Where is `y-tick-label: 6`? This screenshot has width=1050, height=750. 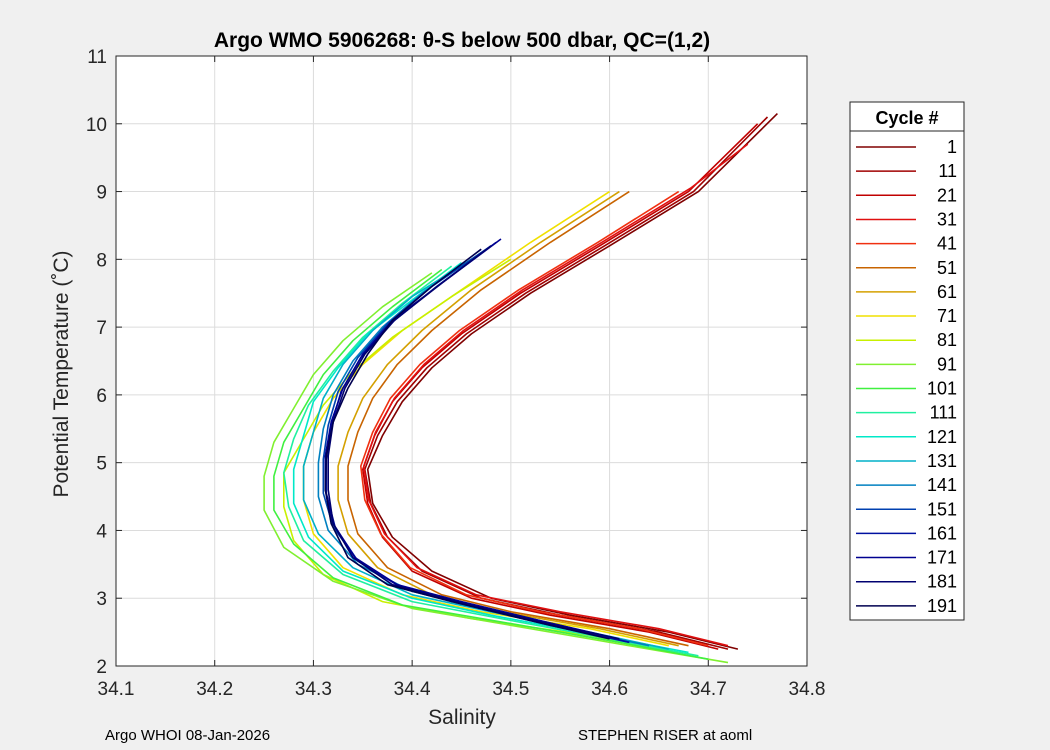 y-tick-label: 6 is located at coordinates (101, 396).